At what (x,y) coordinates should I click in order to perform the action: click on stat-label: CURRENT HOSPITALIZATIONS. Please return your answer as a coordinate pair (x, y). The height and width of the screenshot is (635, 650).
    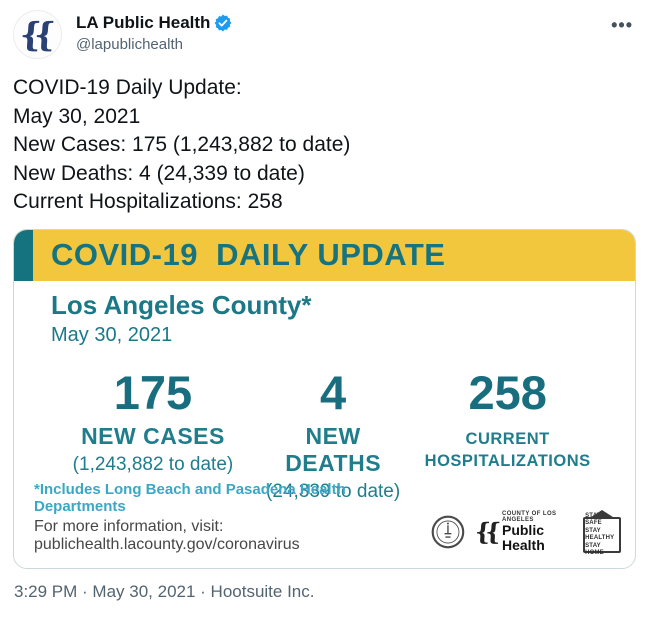
    Looking at the image, I should click on (507, 449).